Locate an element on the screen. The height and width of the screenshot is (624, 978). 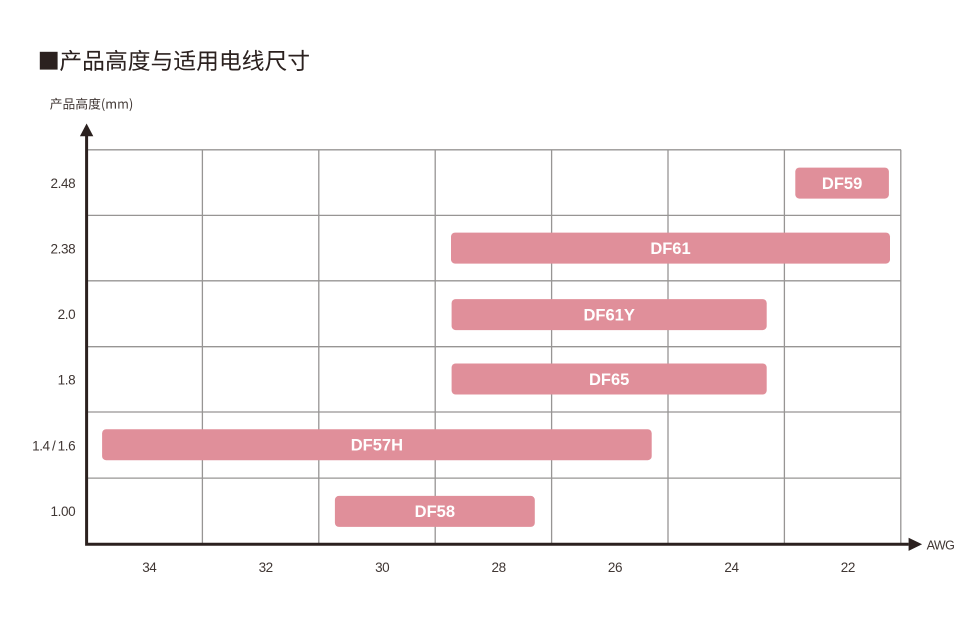
svg-text: 32 is located at coordinates (266, 567).